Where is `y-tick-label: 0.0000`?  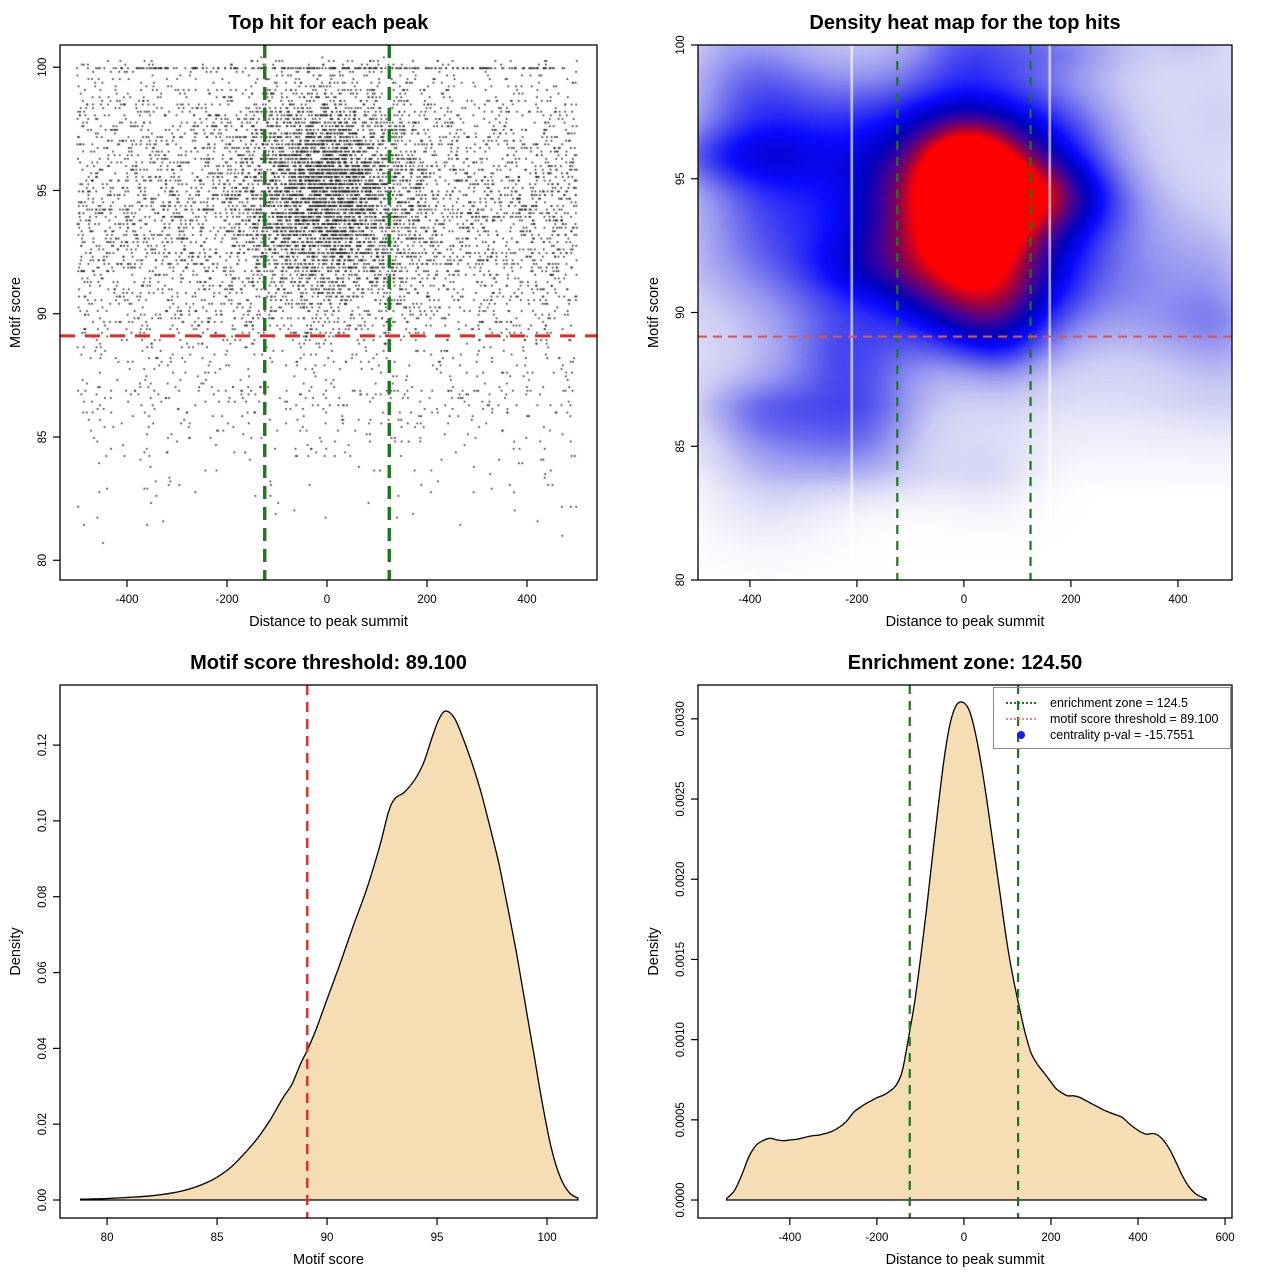
y-tick-label: 0.0000 is located at coordinates (681, 1199).